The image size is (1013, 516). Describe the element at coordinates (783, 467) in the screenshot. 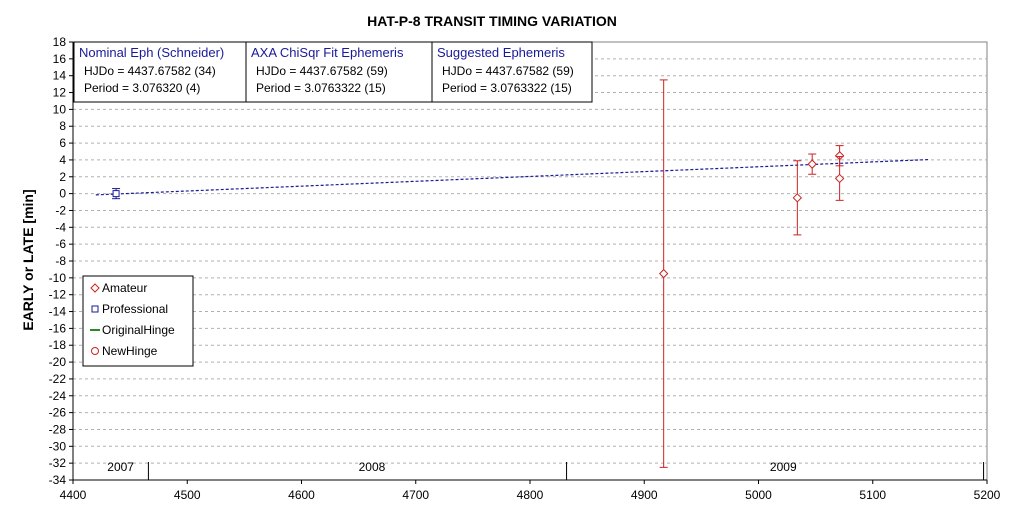

I see `year-label: 2009` at that location.